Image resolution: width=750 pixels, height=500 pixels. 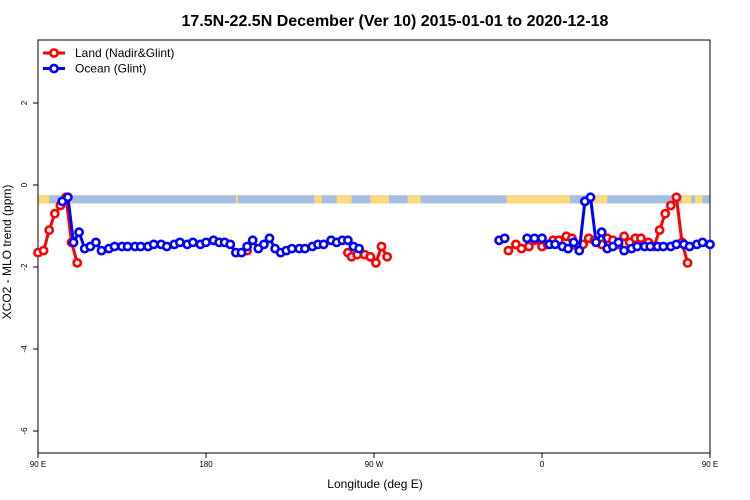 I want to click on legend: Land (Nadir&Glint) Ocean (Glint), so click(x=108, y=61).